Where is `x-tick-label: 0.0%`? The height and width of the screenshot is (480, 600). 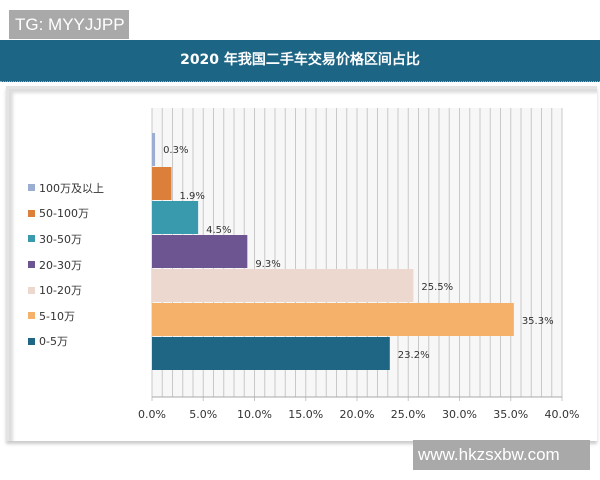
x-tick-label: 0.0% is located at coordinates (152, 414).